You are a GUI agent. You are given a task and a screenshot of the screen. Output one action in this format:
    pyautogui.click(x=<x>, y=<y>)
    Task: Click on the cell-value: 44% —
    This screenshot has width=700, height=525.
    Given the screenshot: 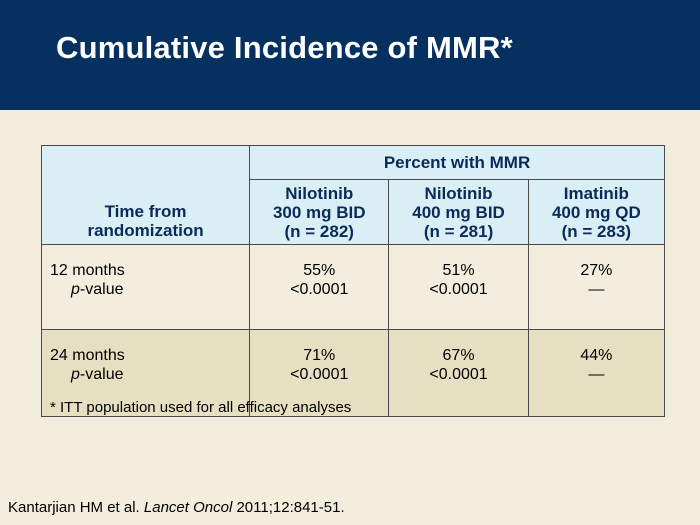 What is the action you would take?
    pyautogui.click(x=596, y=373)
    